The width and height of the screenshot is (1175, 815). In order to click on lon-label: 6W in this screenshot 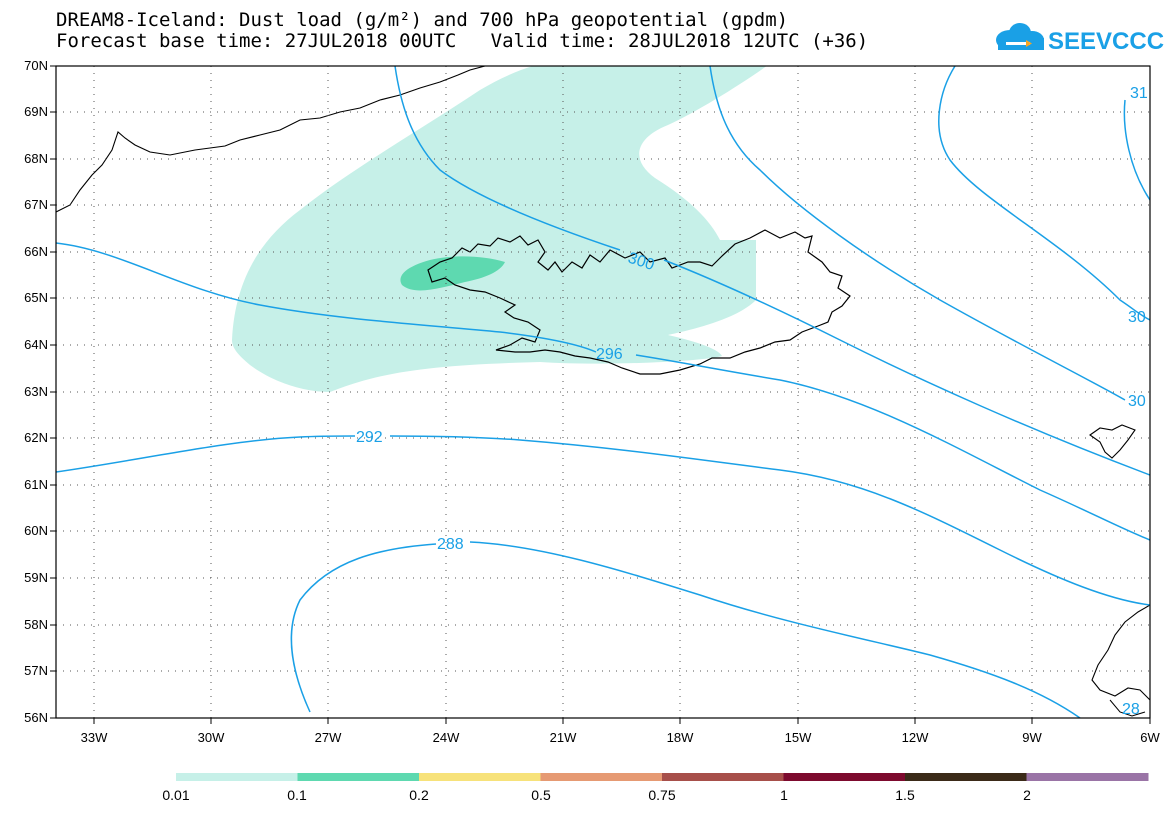, I will do `click(1150, 737)`.